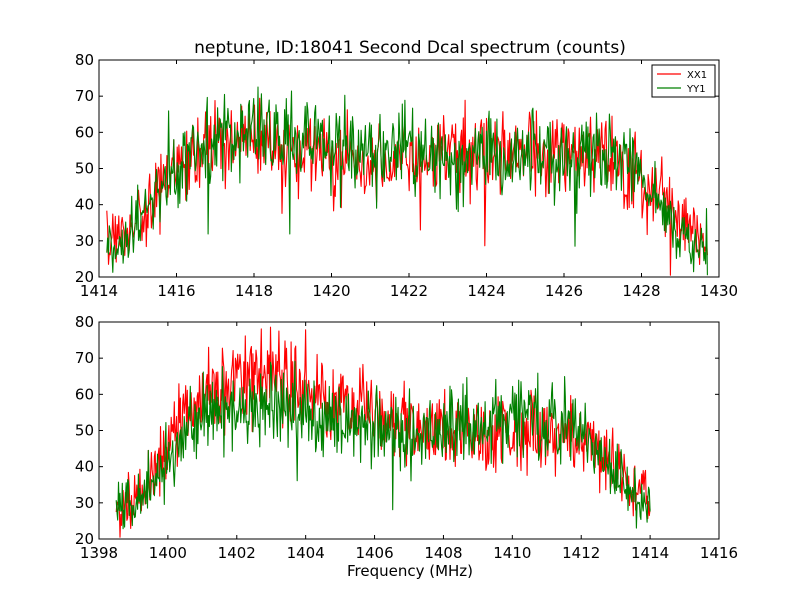 This screenshot has height=604, width=800. Describe the element at coordinates (410, 571) in the screenshot. I see `x-axis-label: Frequency (MHz)` at that location.